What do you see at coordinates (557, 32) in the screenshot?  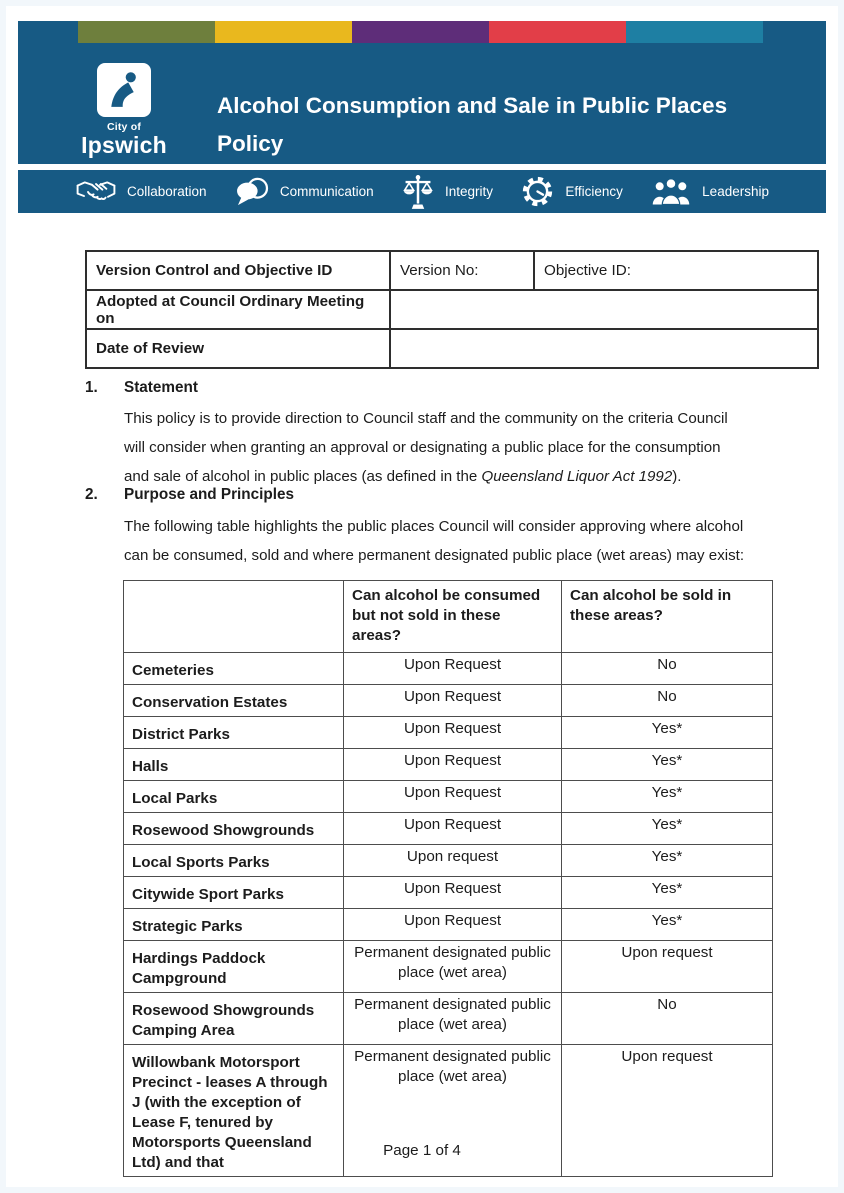 I see `stripe-red` at bounding box center [557, 32].